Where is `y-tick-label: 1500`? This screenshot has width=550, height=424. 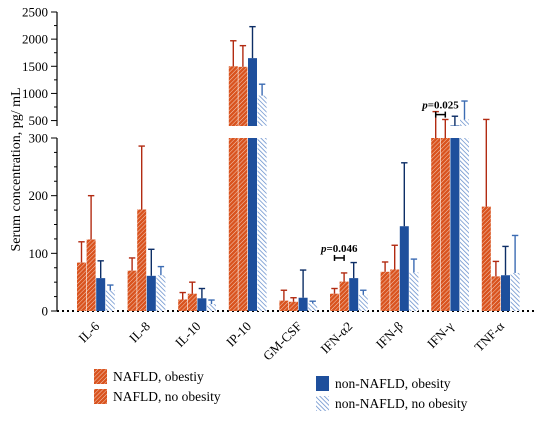
y-tick-label: 1500 is located at coordinates (35, 66).